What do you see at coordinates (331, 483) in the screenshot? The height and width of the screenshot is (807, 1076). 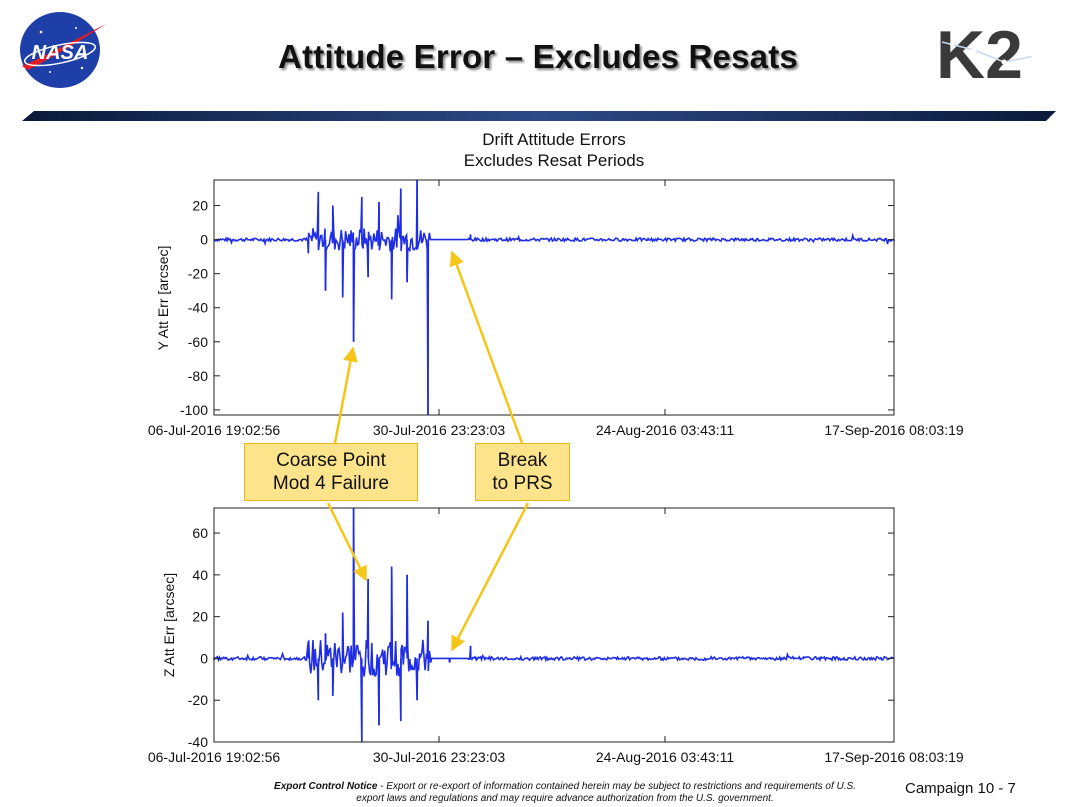 I see `callout-coarse-line-2: Mod 4 Failure` at bounding box center [331, 483].